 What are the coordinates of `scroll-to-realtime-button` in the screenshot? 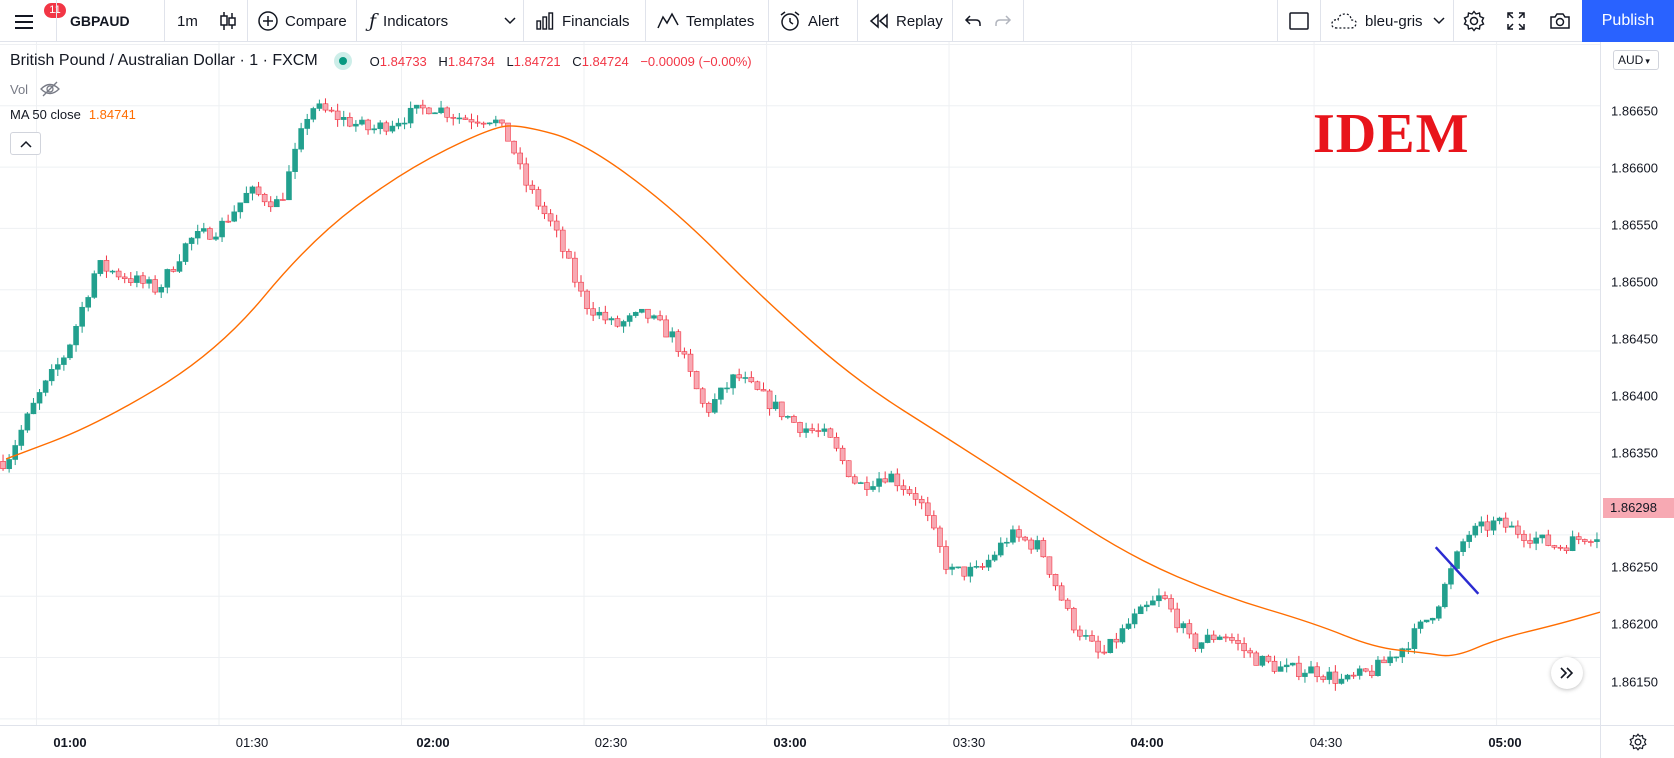 It's located at (1567, 673).